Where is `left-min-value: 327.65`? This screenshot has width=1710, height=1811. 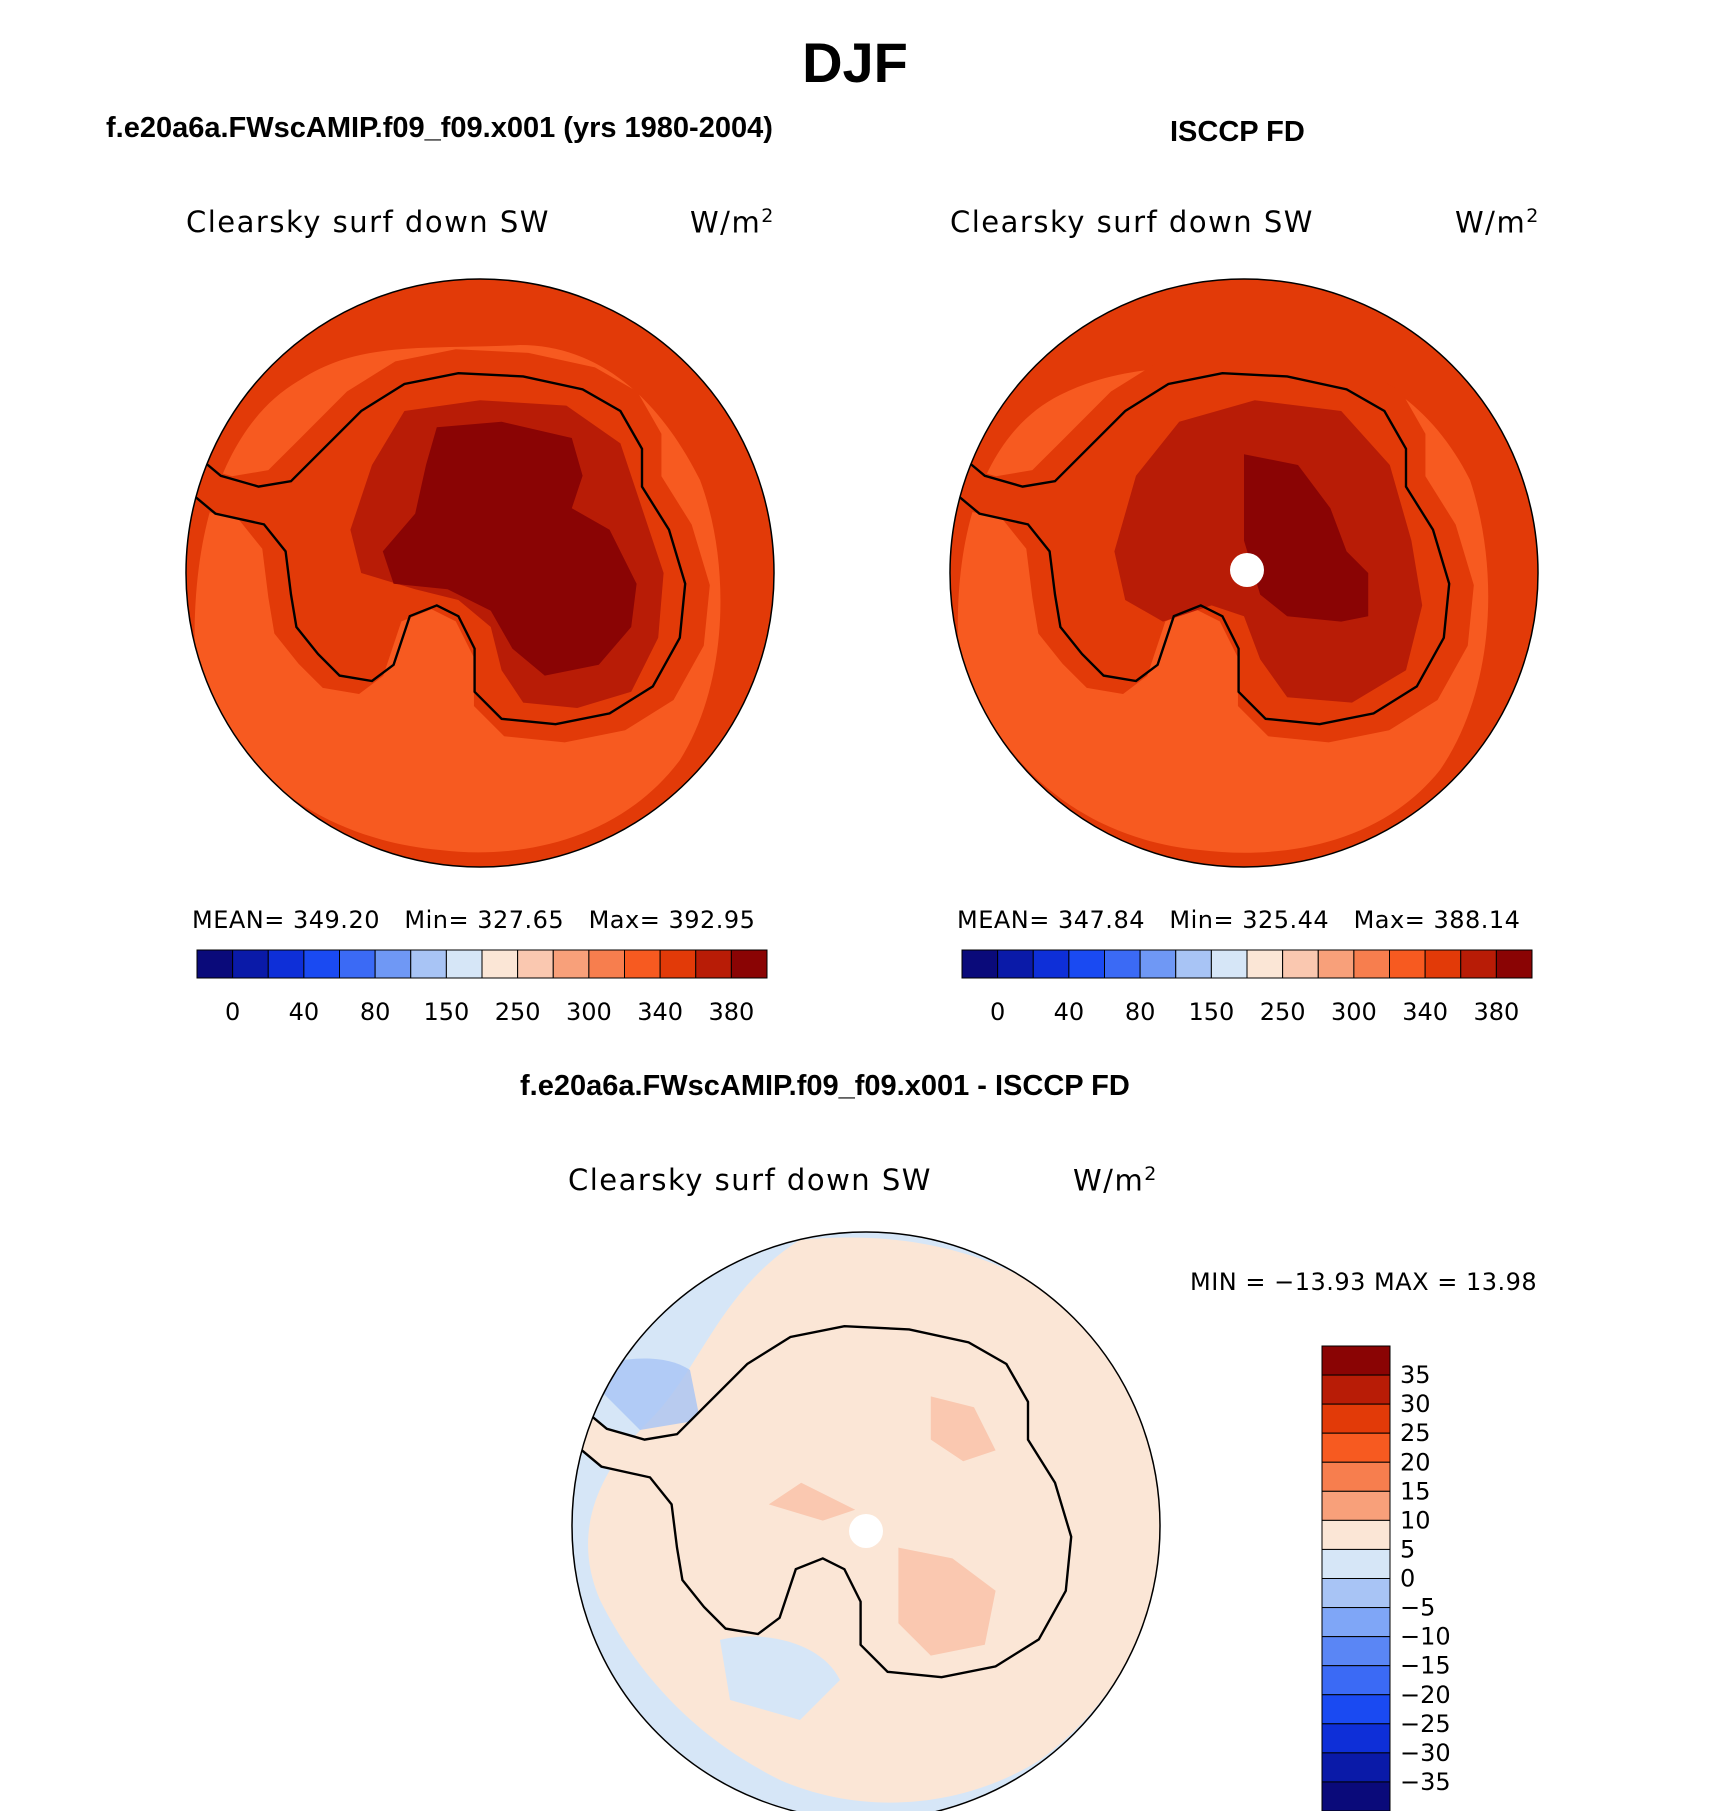 left-min-value: 327.65 is located at coordinates (521, 920).